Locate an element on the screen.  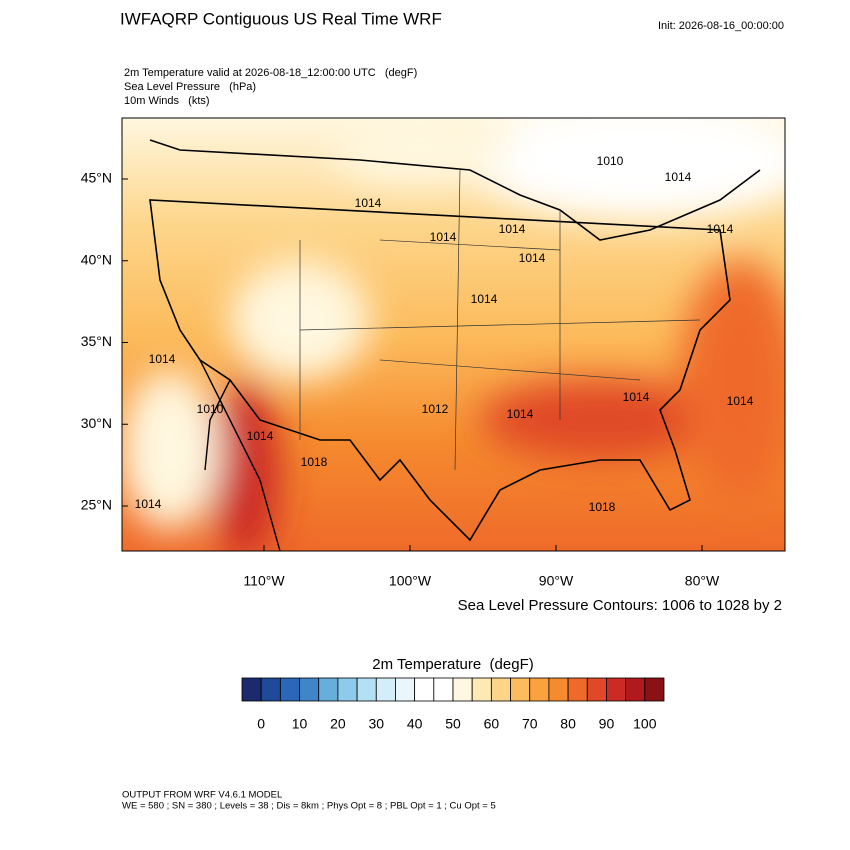
init-time: Init: 2026-08-16_00:00:00 is located at coordinates (721, 26).